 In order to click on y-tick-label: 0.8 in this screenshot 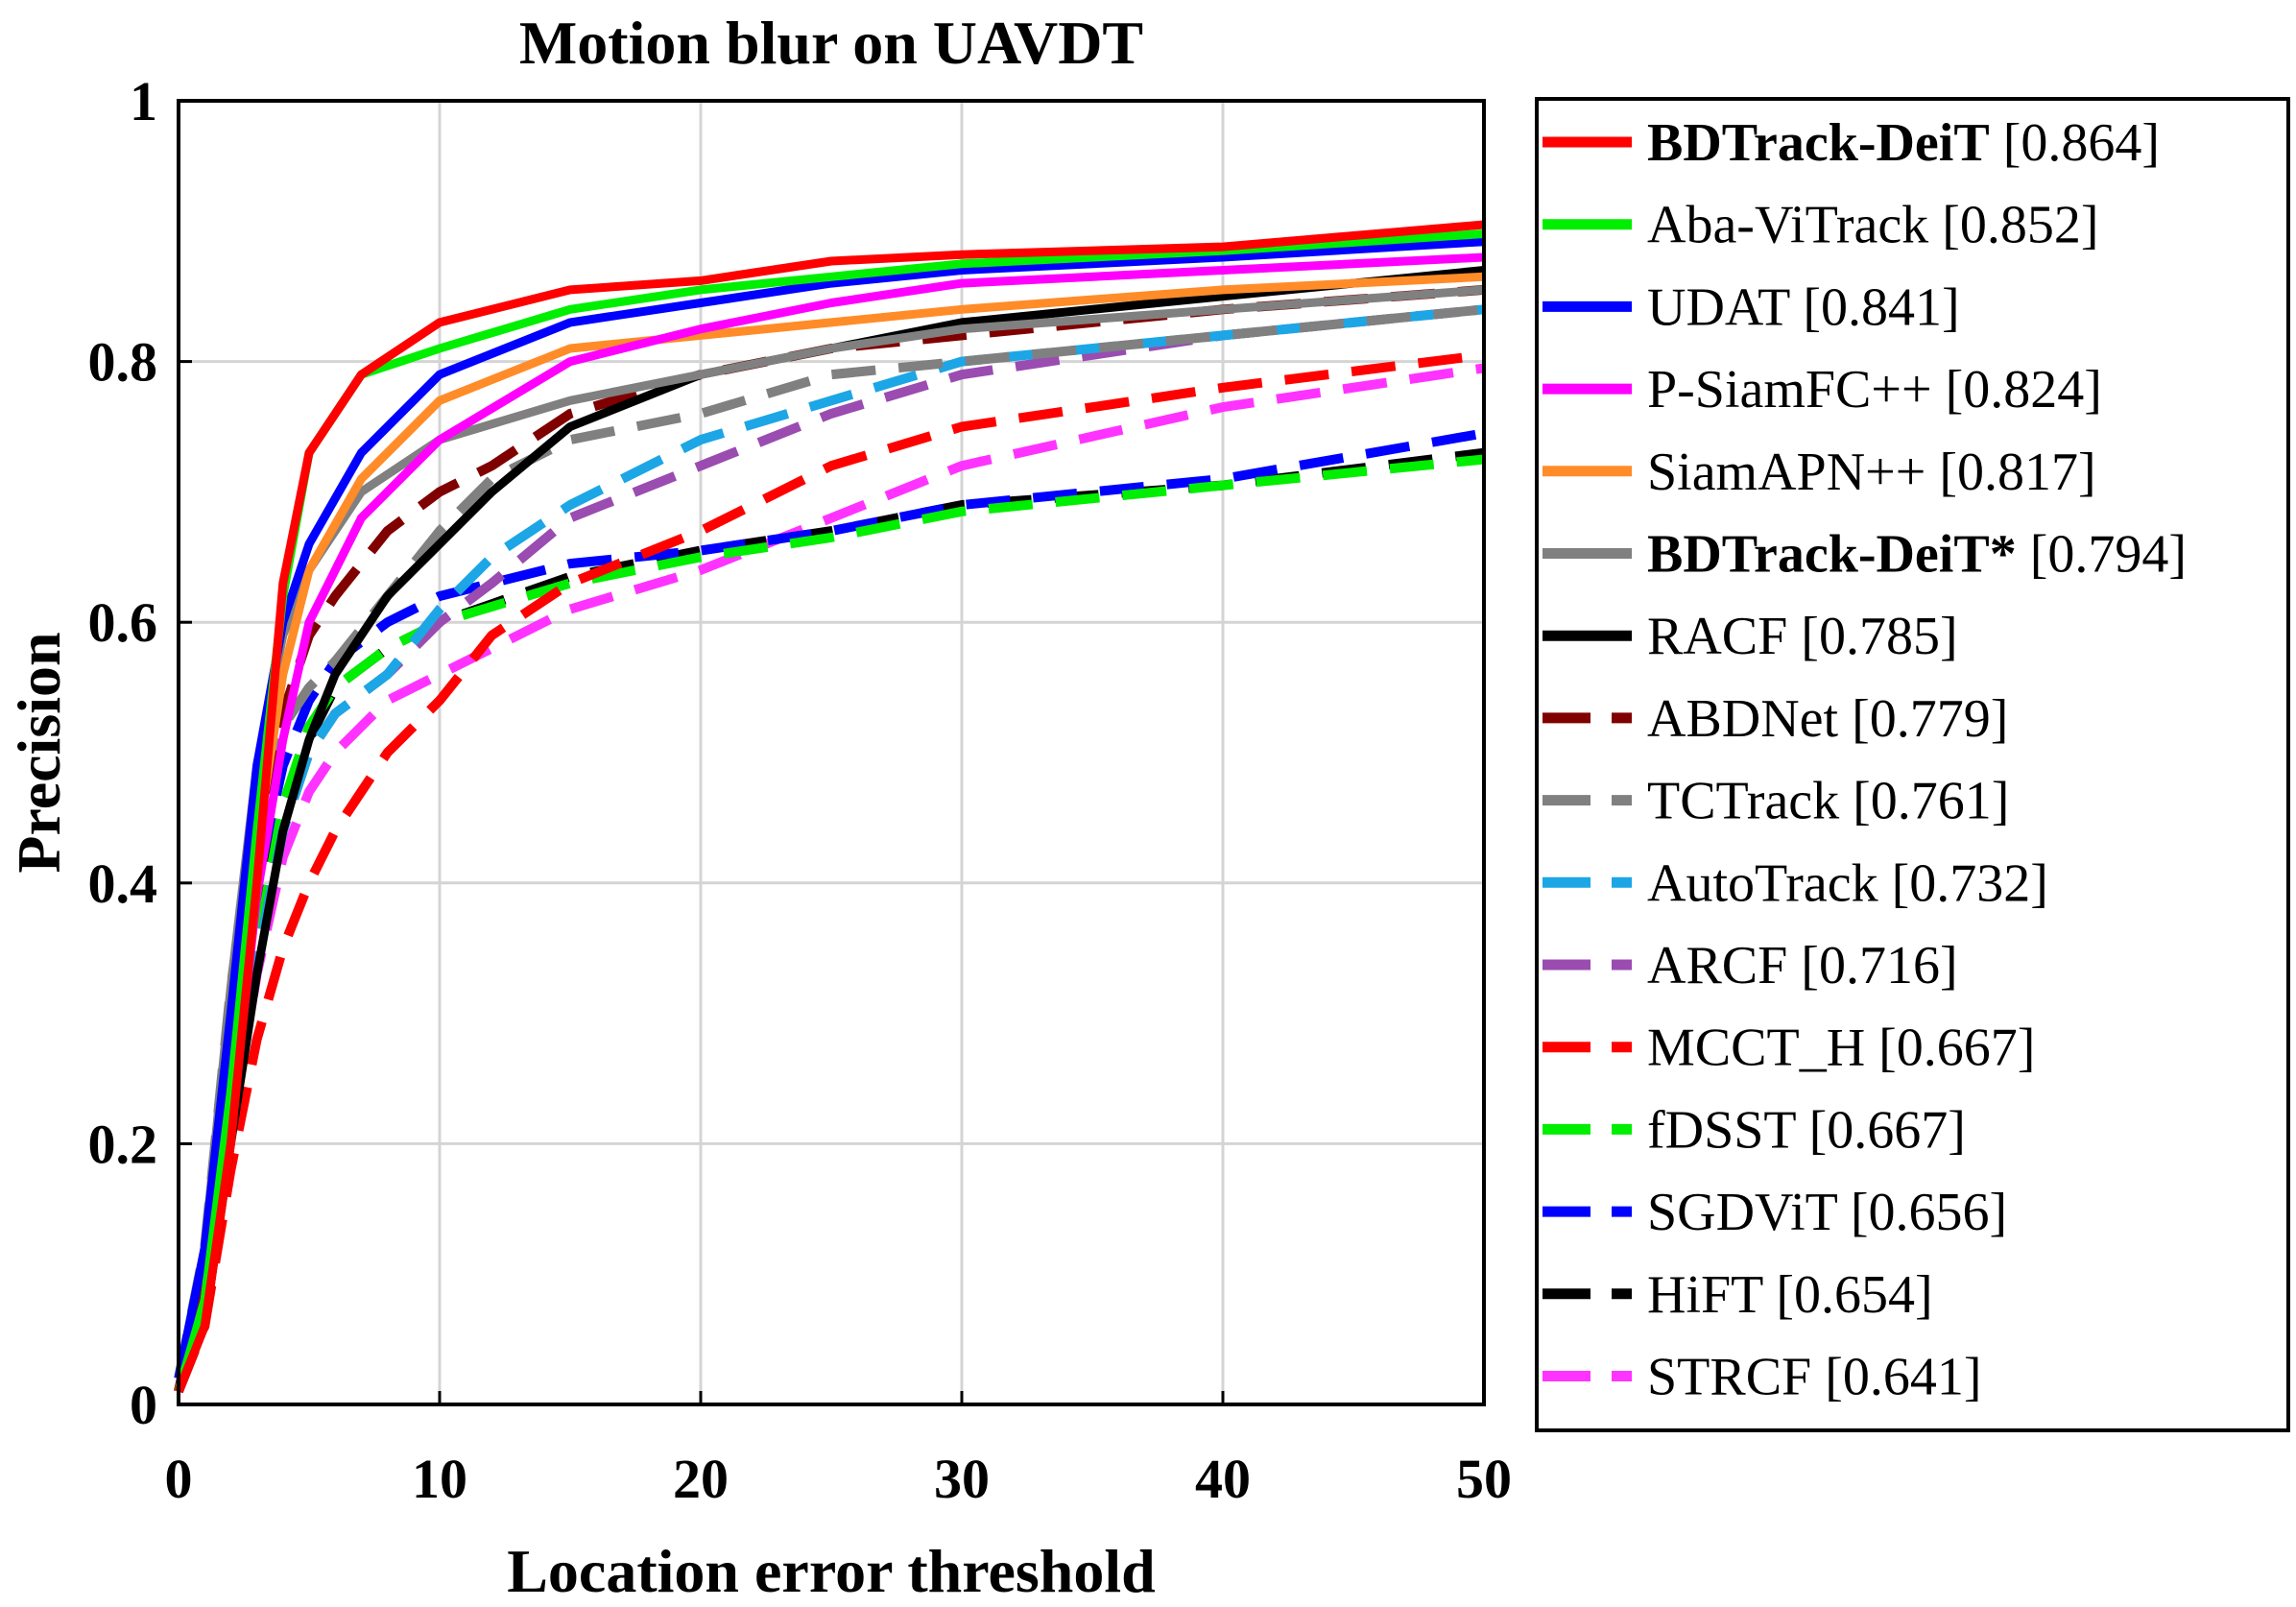, I will do `click(123, 362)`.